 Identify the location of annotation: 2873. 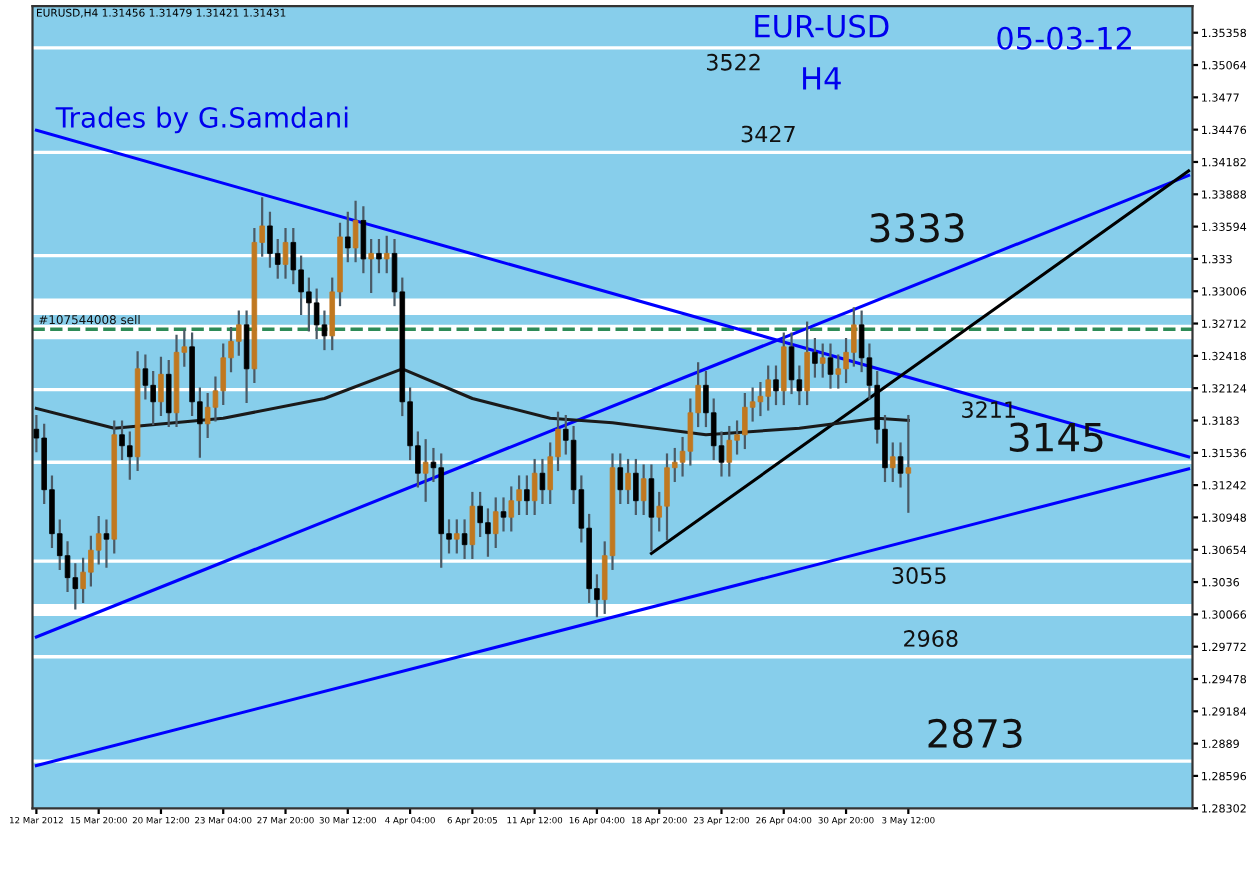
(975, 733).